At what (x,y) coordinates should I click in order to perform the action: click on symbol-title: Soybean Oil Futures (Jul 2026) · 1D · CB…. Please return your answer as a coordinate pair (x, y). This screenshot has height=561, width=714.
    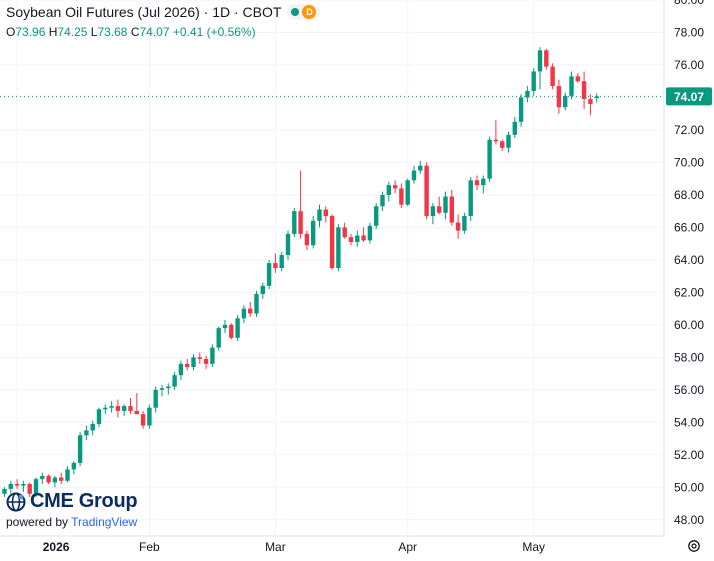
    Looking at the image, I should click on (144, 12).